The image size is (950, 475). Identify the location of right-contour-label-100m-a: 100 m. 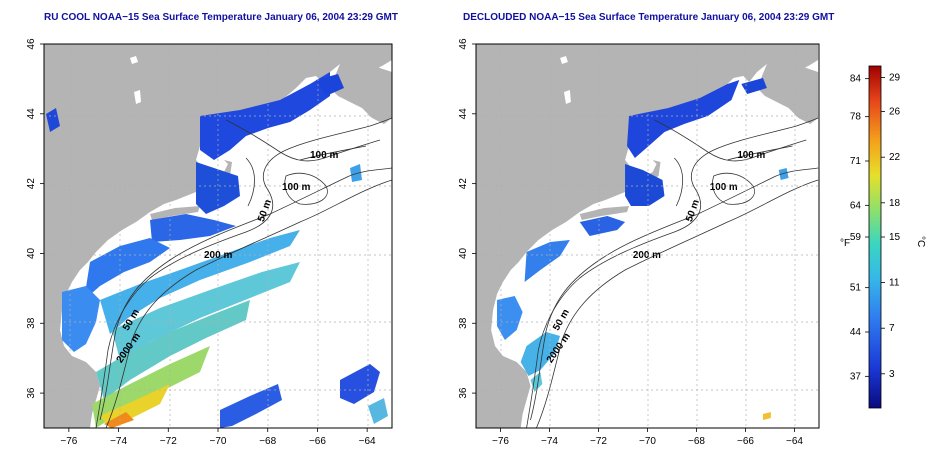
(751, 155).